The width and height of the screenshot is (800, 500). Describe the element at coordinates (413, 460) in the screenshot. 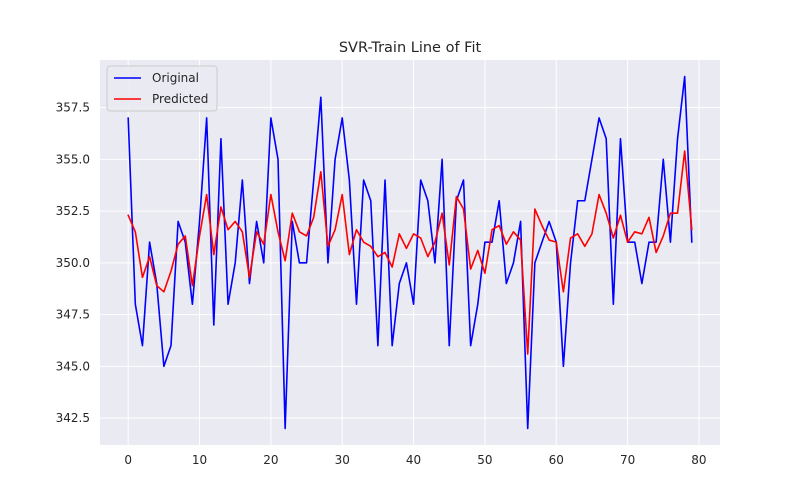

I see `x-tick-label: 40` at that location.